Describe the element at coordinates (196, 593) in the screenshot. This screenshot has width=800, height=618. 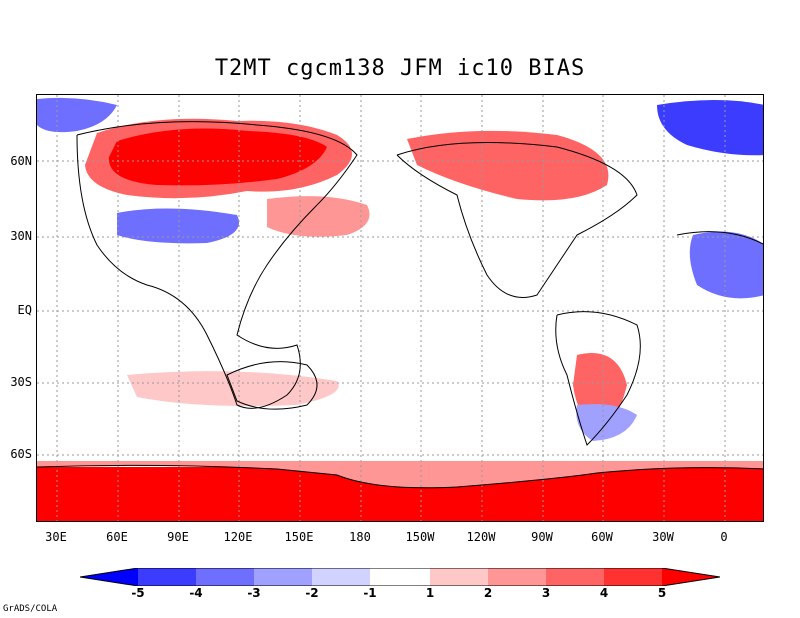
I see `colorbar-label-minus4: -4` at that location.